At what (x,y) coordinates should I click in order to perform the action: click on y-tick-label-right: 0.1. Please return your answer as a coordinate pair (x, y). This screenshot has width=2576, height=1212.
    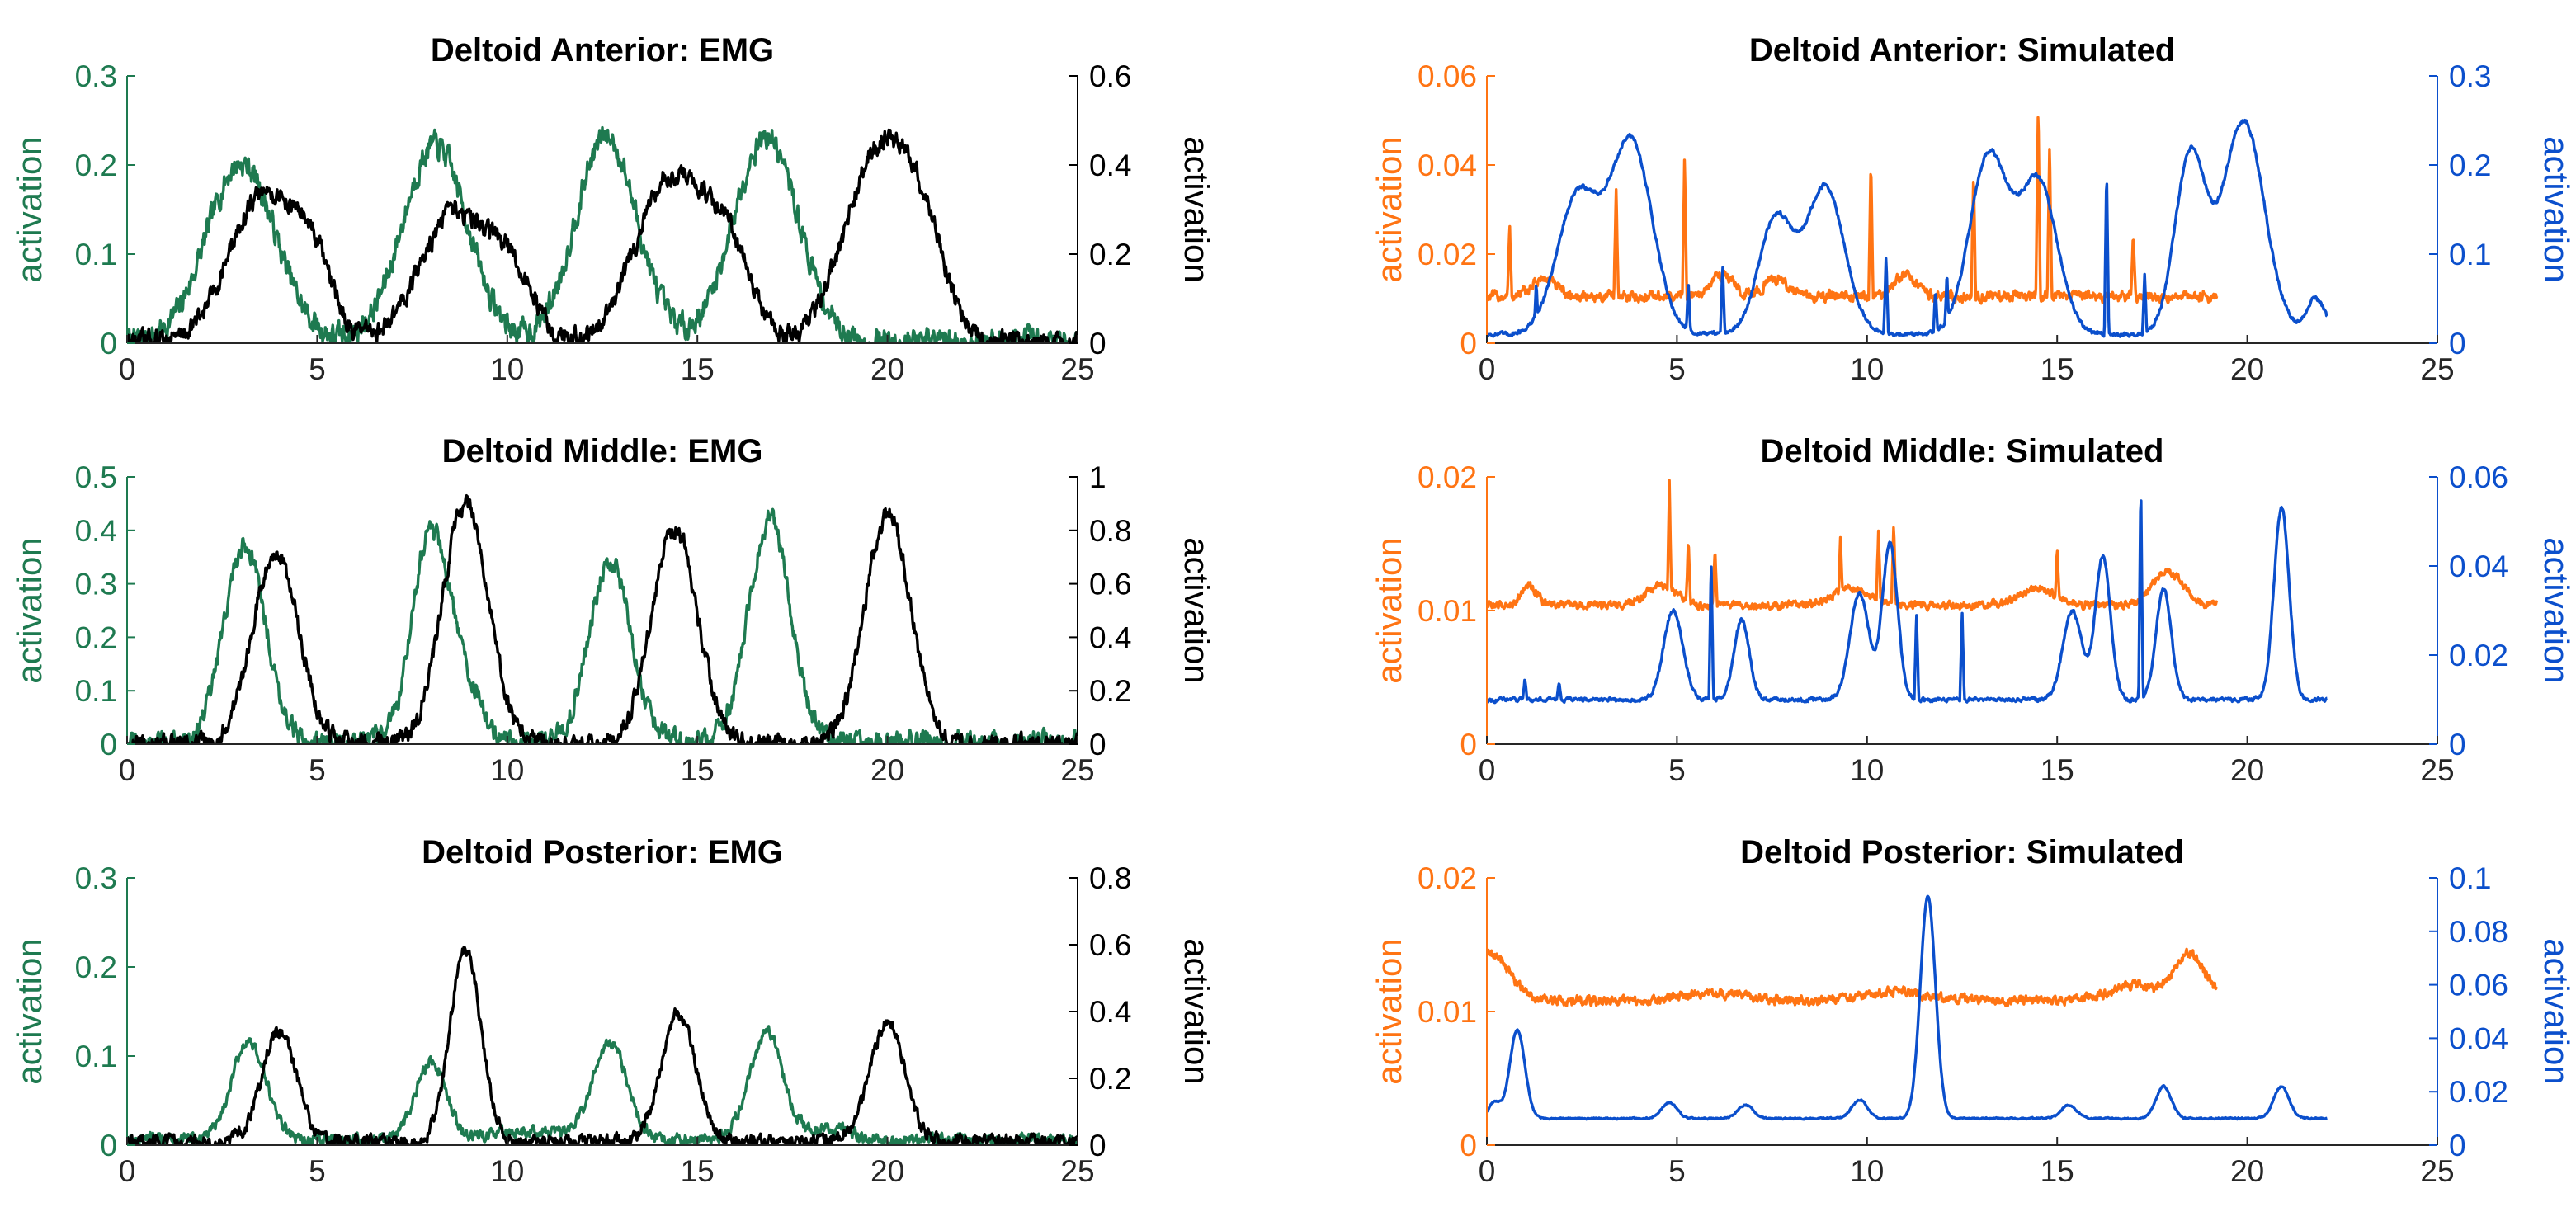
    Looking at the image, I should click on (2470, 878).